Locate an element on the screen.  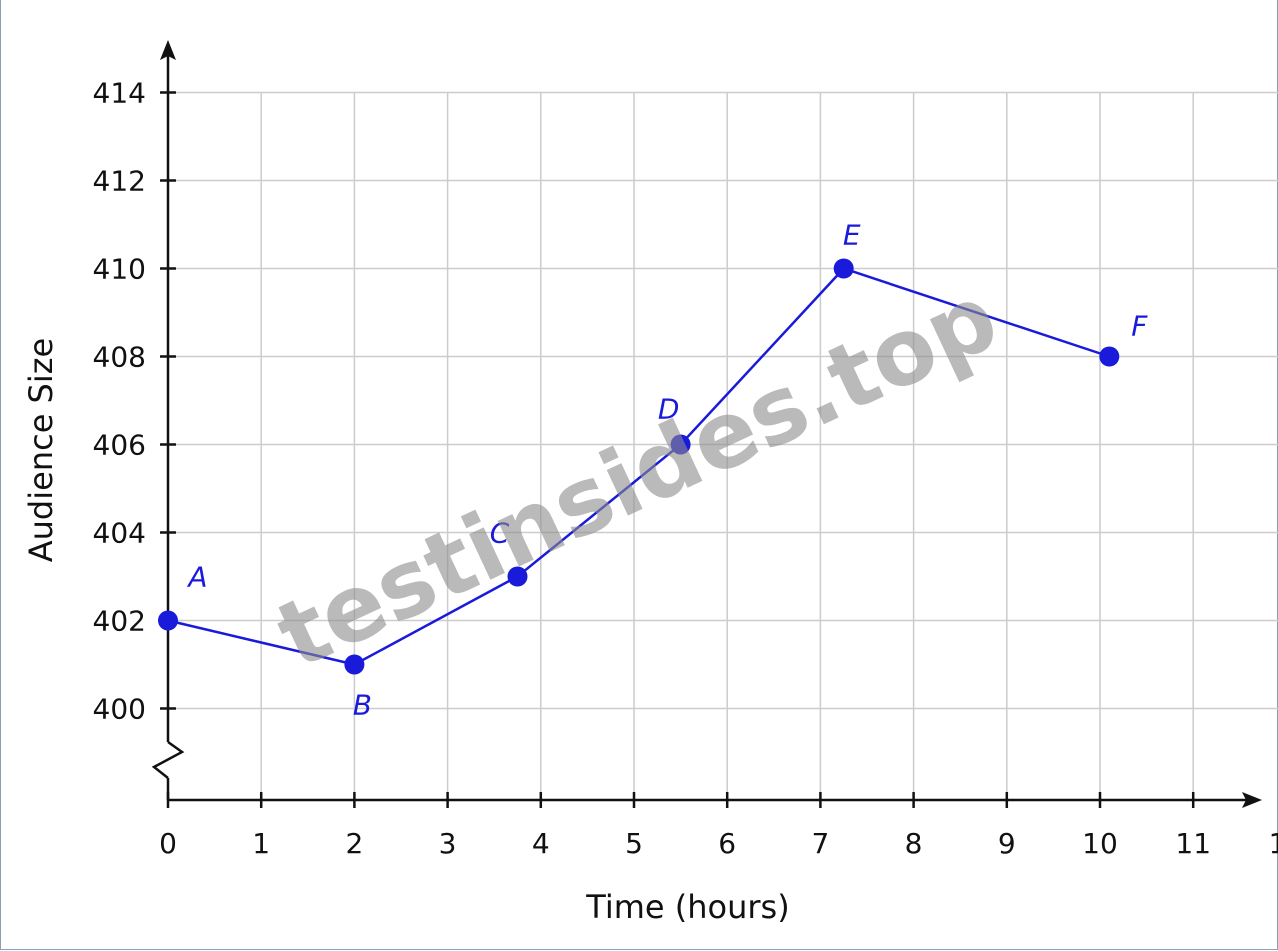
point-label-c: C is located at coordinates (500, 533).